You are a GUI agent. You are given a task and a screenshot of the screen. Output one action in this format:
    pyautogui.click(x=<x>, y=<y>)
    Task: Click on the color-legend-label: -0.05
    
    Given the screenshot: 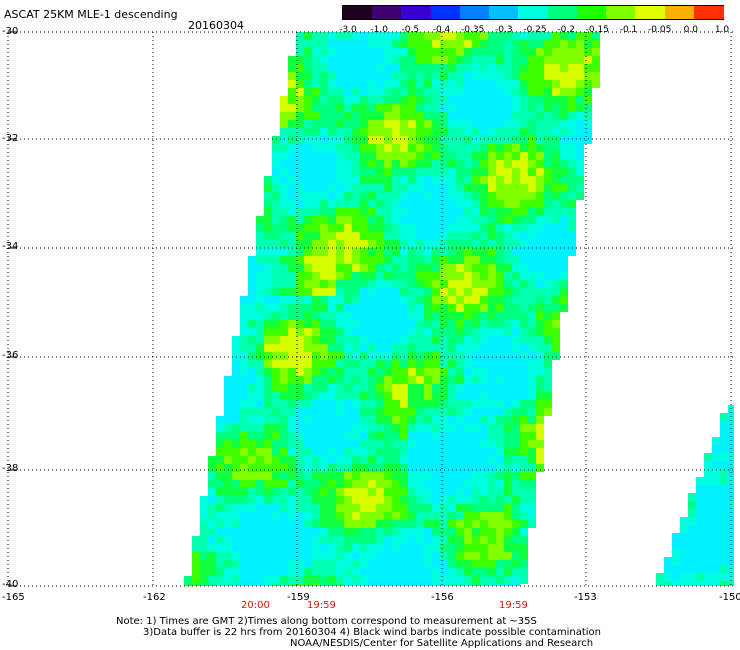 What is the action you would take?
    pyautogui.click(x=660, y=30)
    